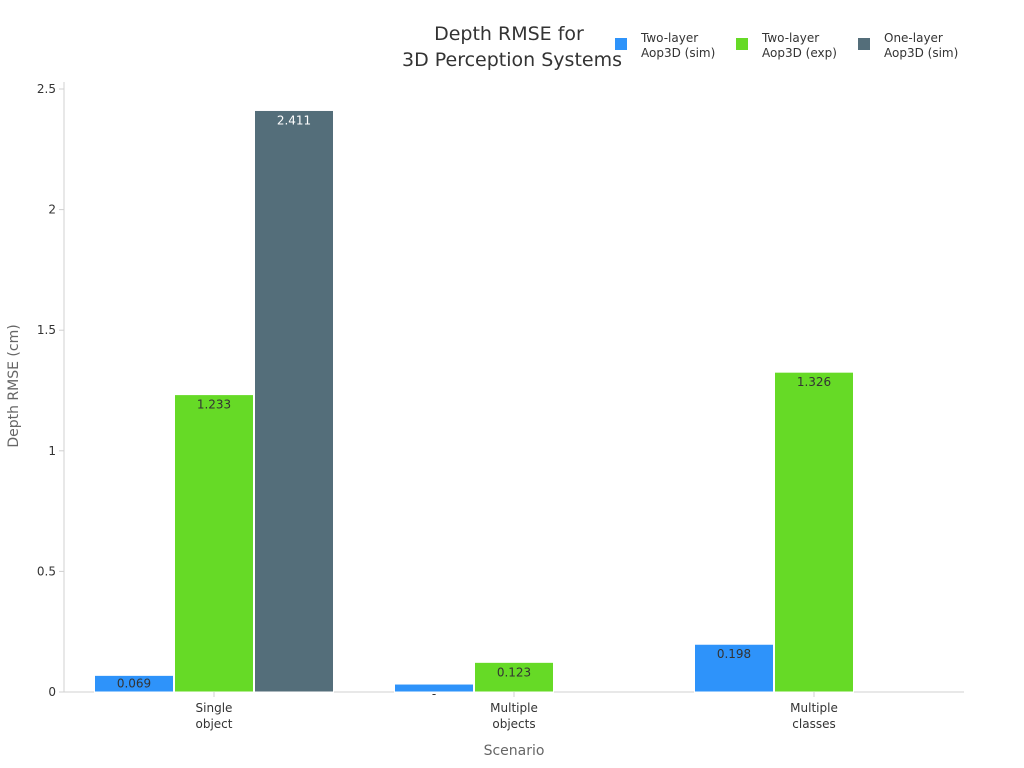  Describe the element at coordinates (46, 330) in the screenshot. I see `y-tick-label: 1.5` at that location.